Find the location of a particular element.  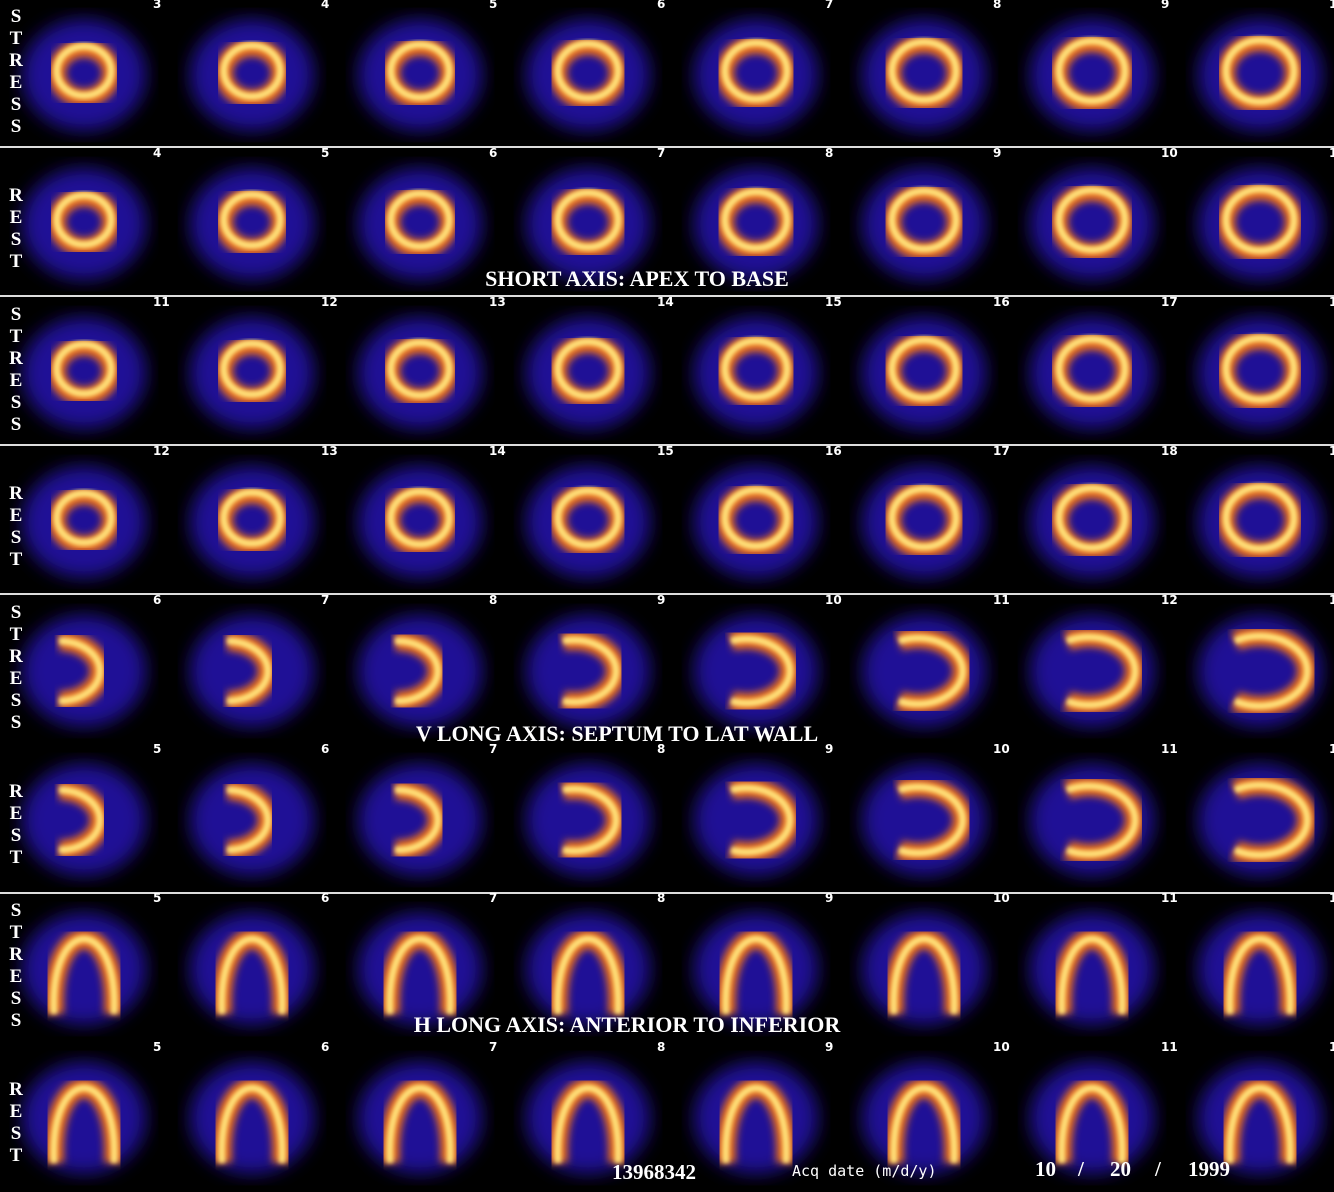

slice-number: 4 is located at coordinates (325, 5).